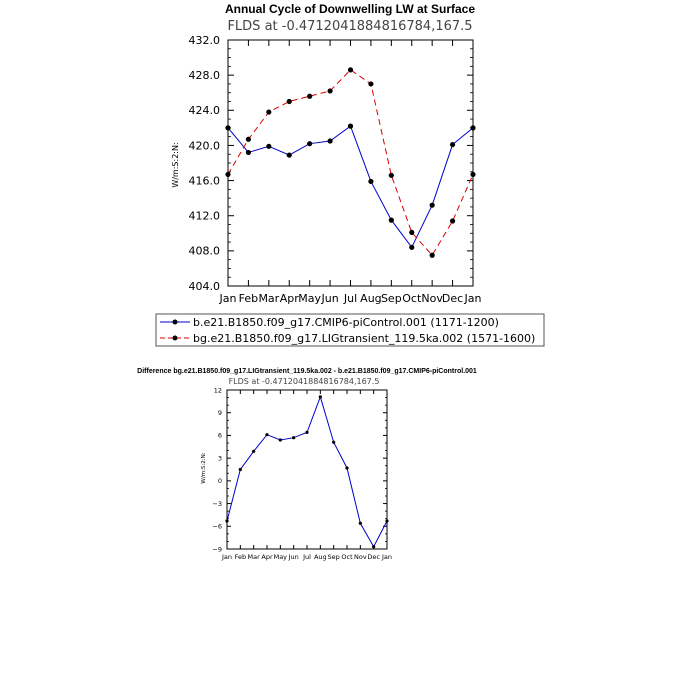 Image resolution: width=700 pixels, height=700 pixels. Describe the element at coordinates (205, 180) in the screenshot. I see `y-tick-label: 416.0` at that location.